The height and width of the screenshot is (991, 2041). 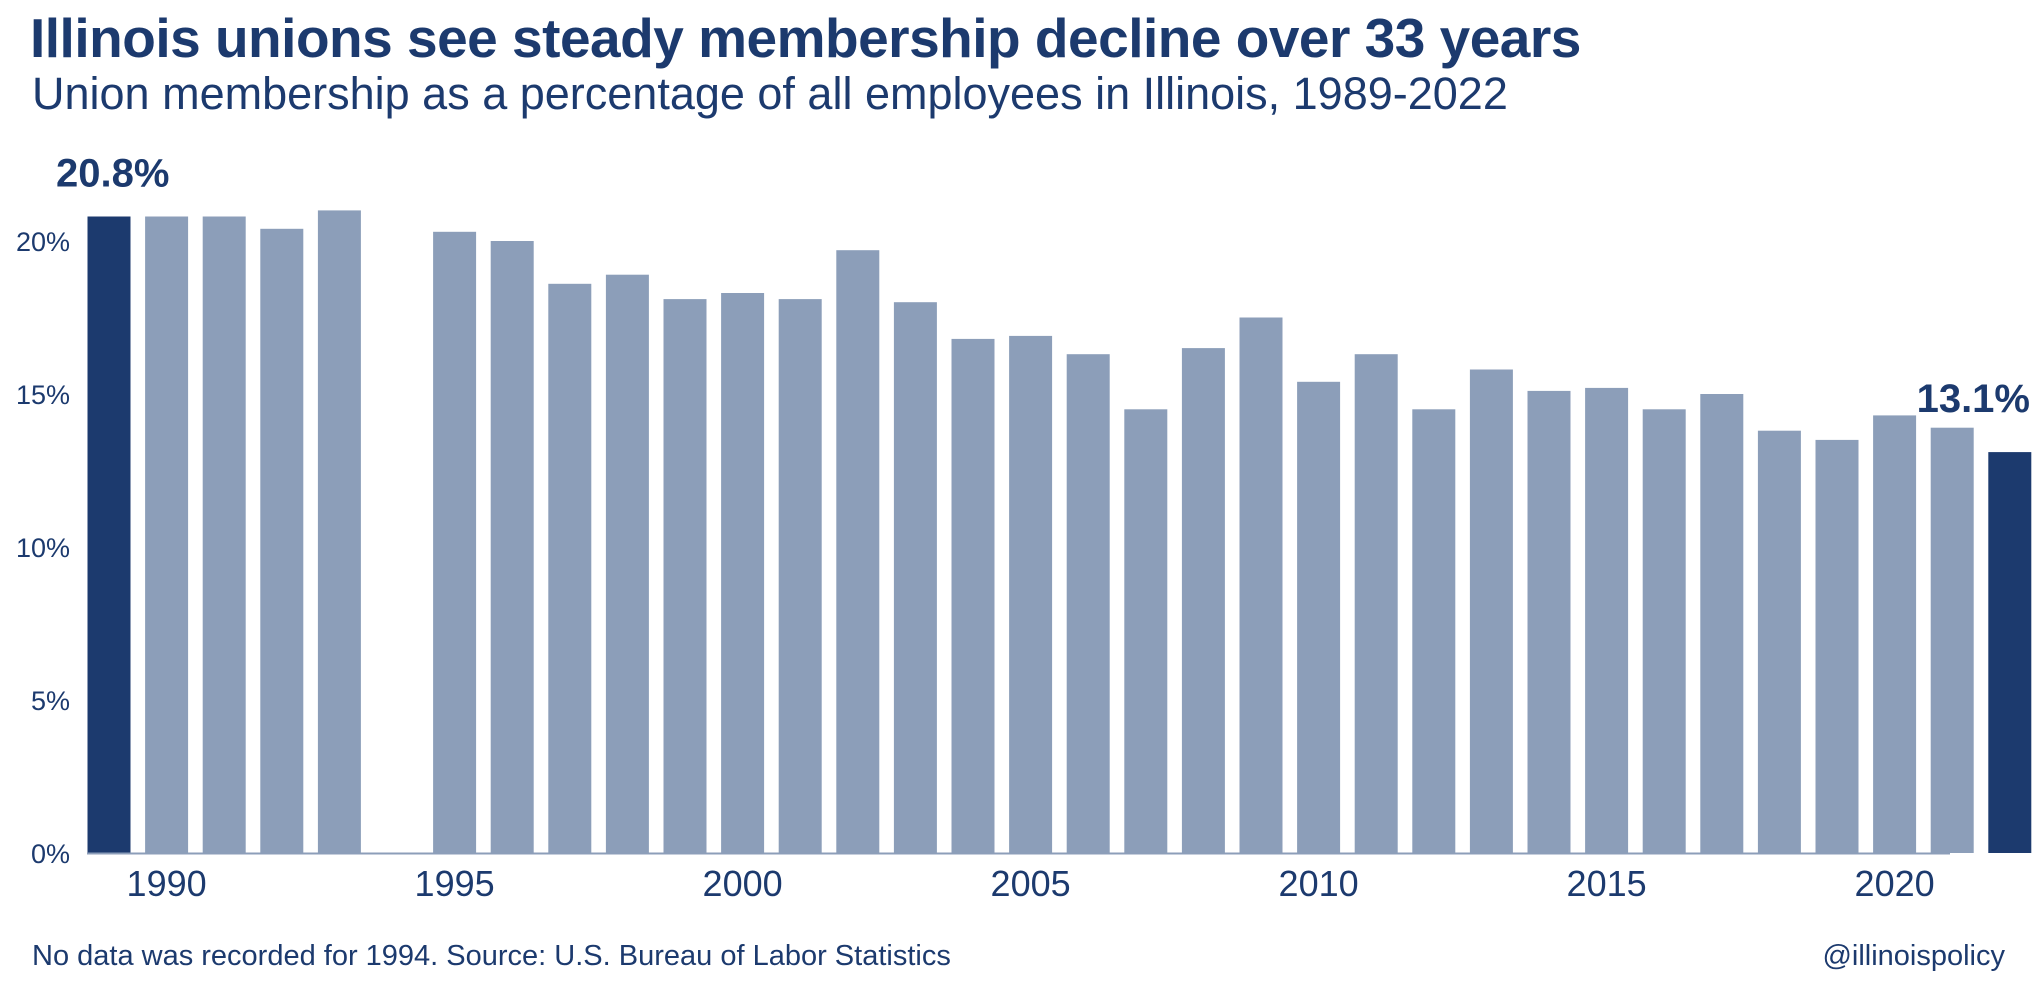 What do you see at coordinates (915, 577) in the screenshot?
I see `bar-2003` at bounding box center [915, 577].